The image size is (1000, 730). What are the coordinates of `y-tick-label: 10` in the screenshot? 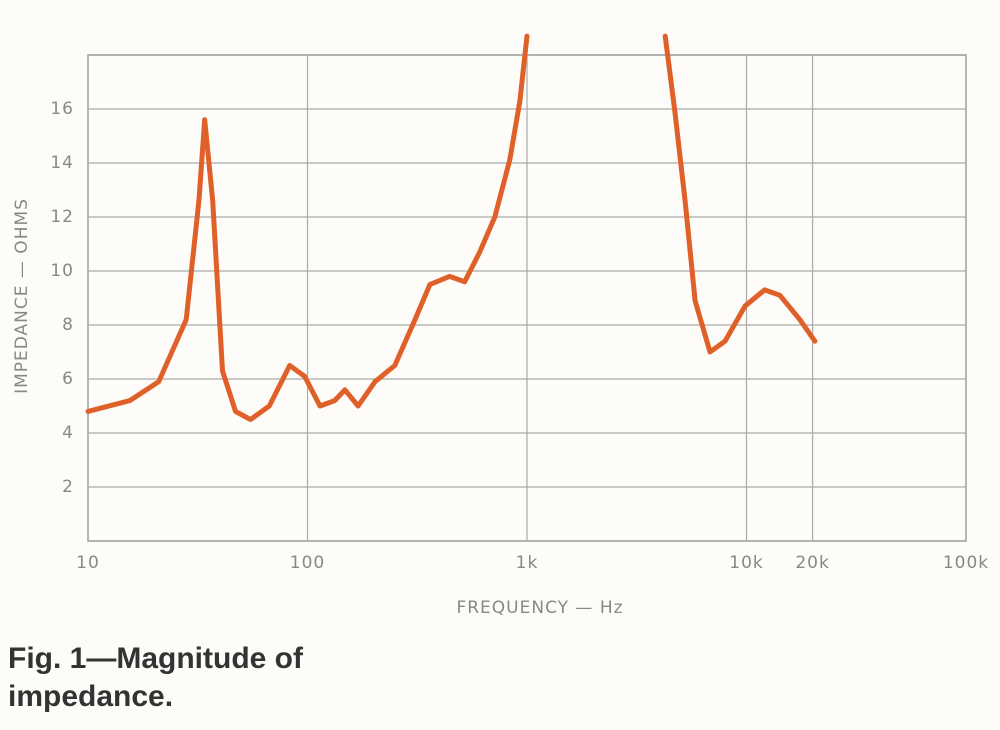 It's located at (62, 271).